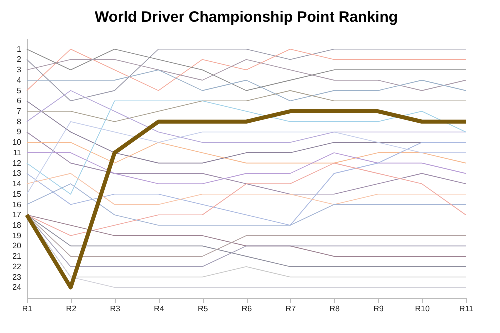 The width and height of the screenshot is (500, 333). I want to click on x-tick-label: R4, so click(159, 309).